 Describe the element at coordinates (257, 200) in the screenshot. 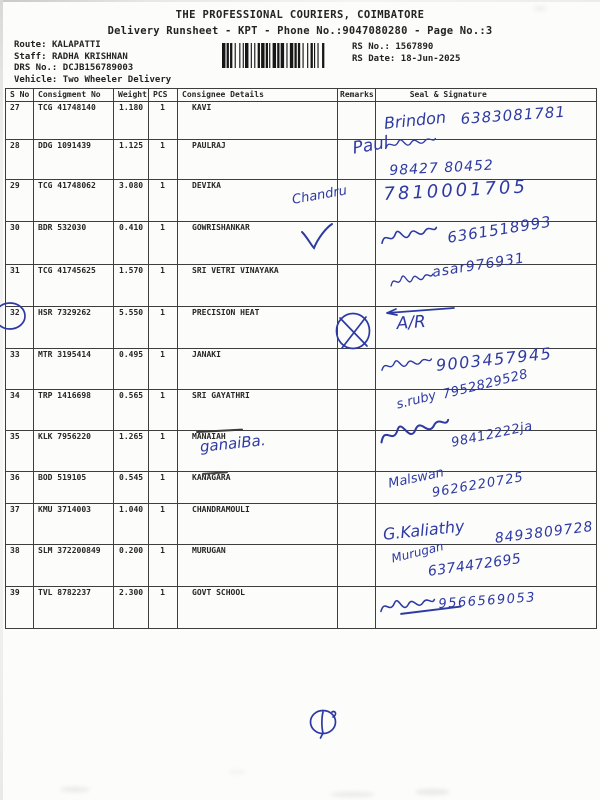

I see `cell-consignee-row-29: DEVIKA` at that location.